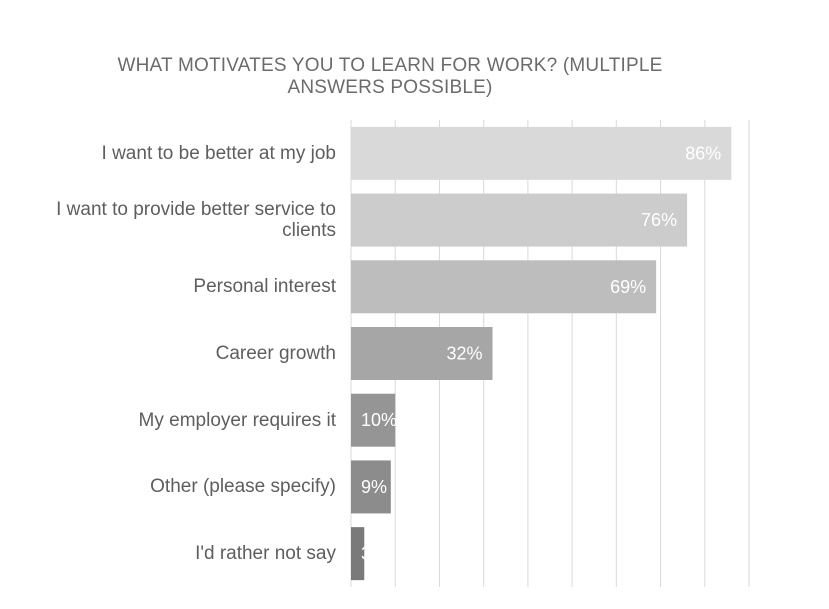 Image resolution: width=829 pixels, height=609 pixels. I want to click on data-label: 9%, so click(374, 487).